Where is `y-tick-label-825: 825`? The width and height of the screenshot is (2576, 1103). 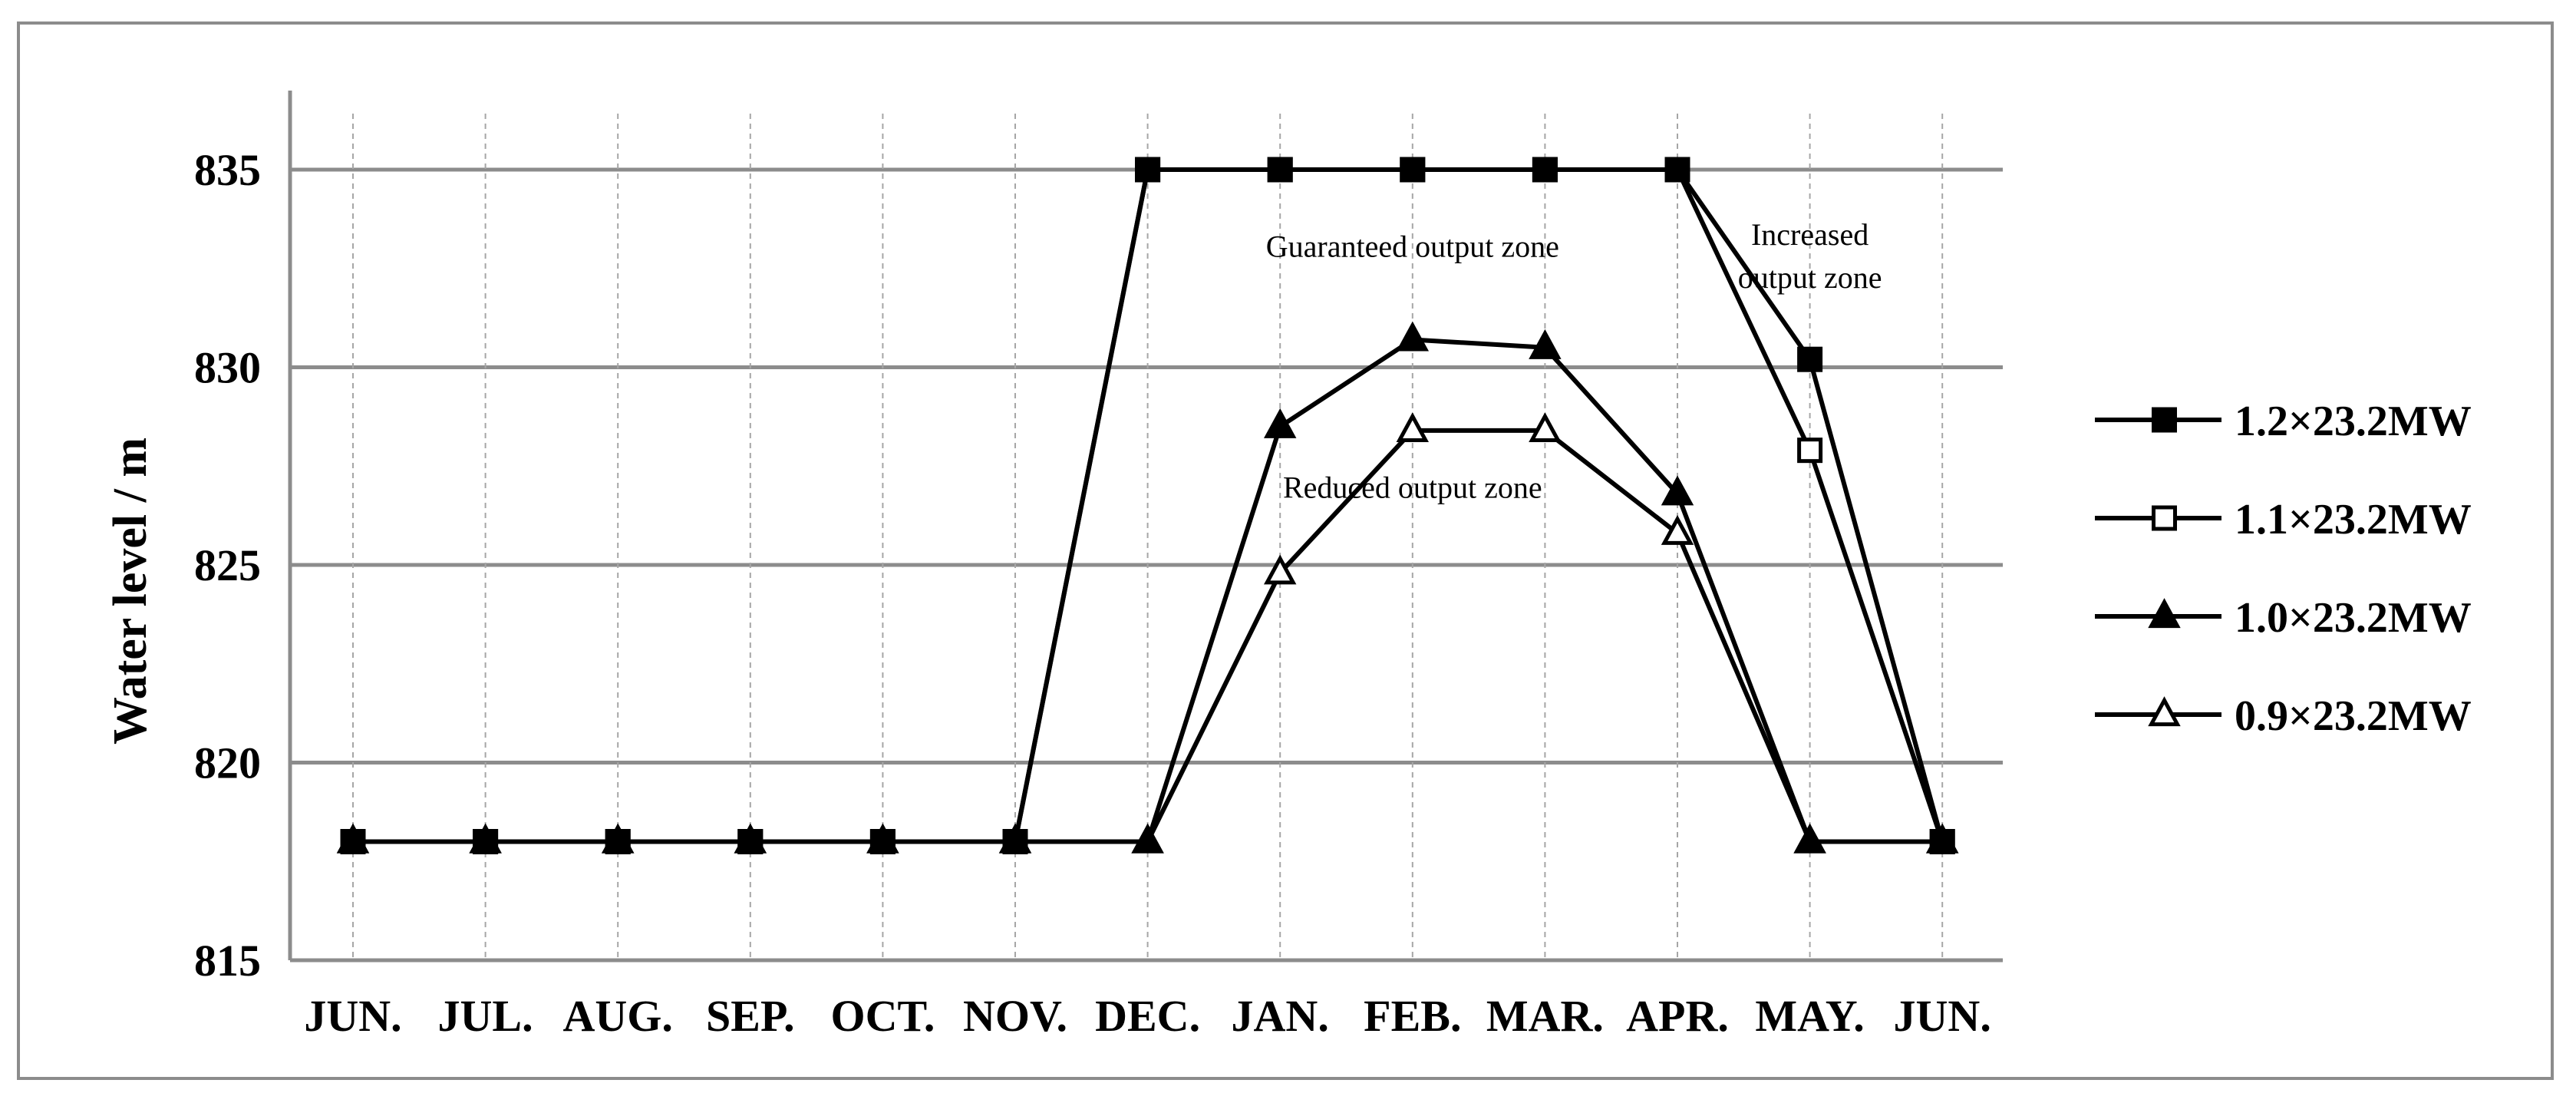 y-tick-label-825: 825 is located at coordinates (227, 565).